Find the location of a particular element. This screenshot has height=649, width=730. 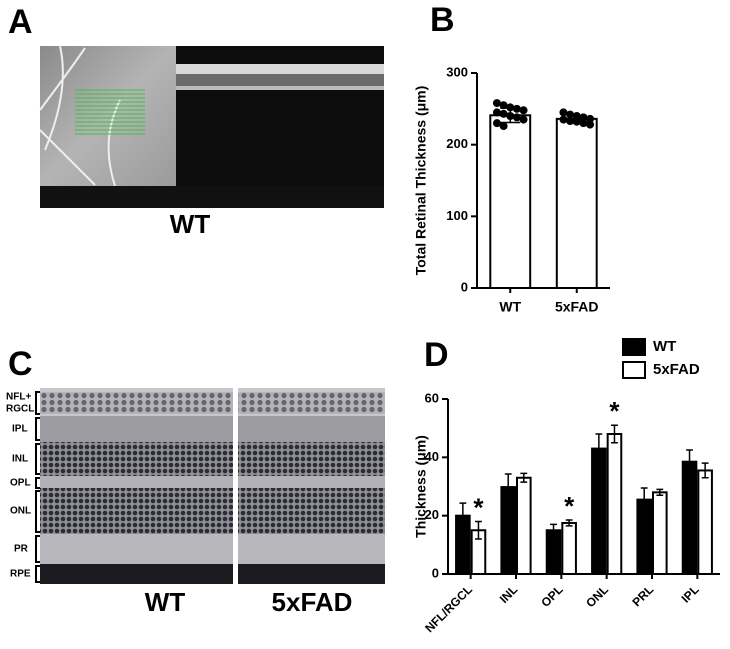

layer-label: PR is located at coordinates (21, 549).